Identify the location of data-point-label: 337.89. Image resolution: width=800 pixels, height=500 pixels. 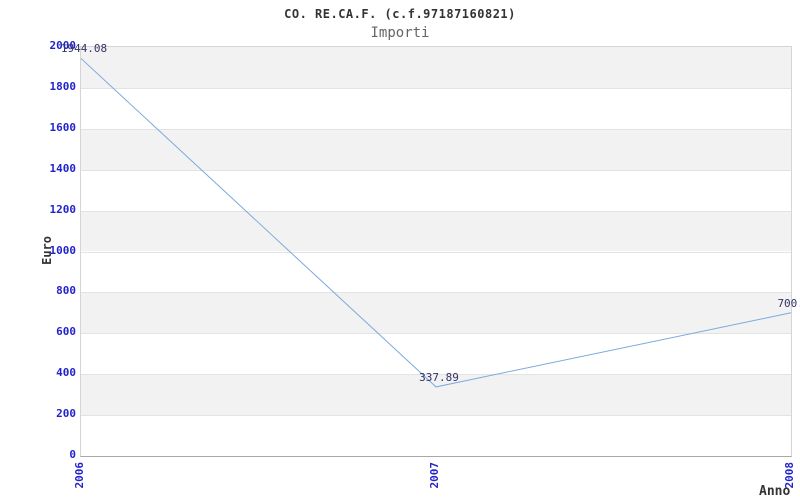
(439, 377).